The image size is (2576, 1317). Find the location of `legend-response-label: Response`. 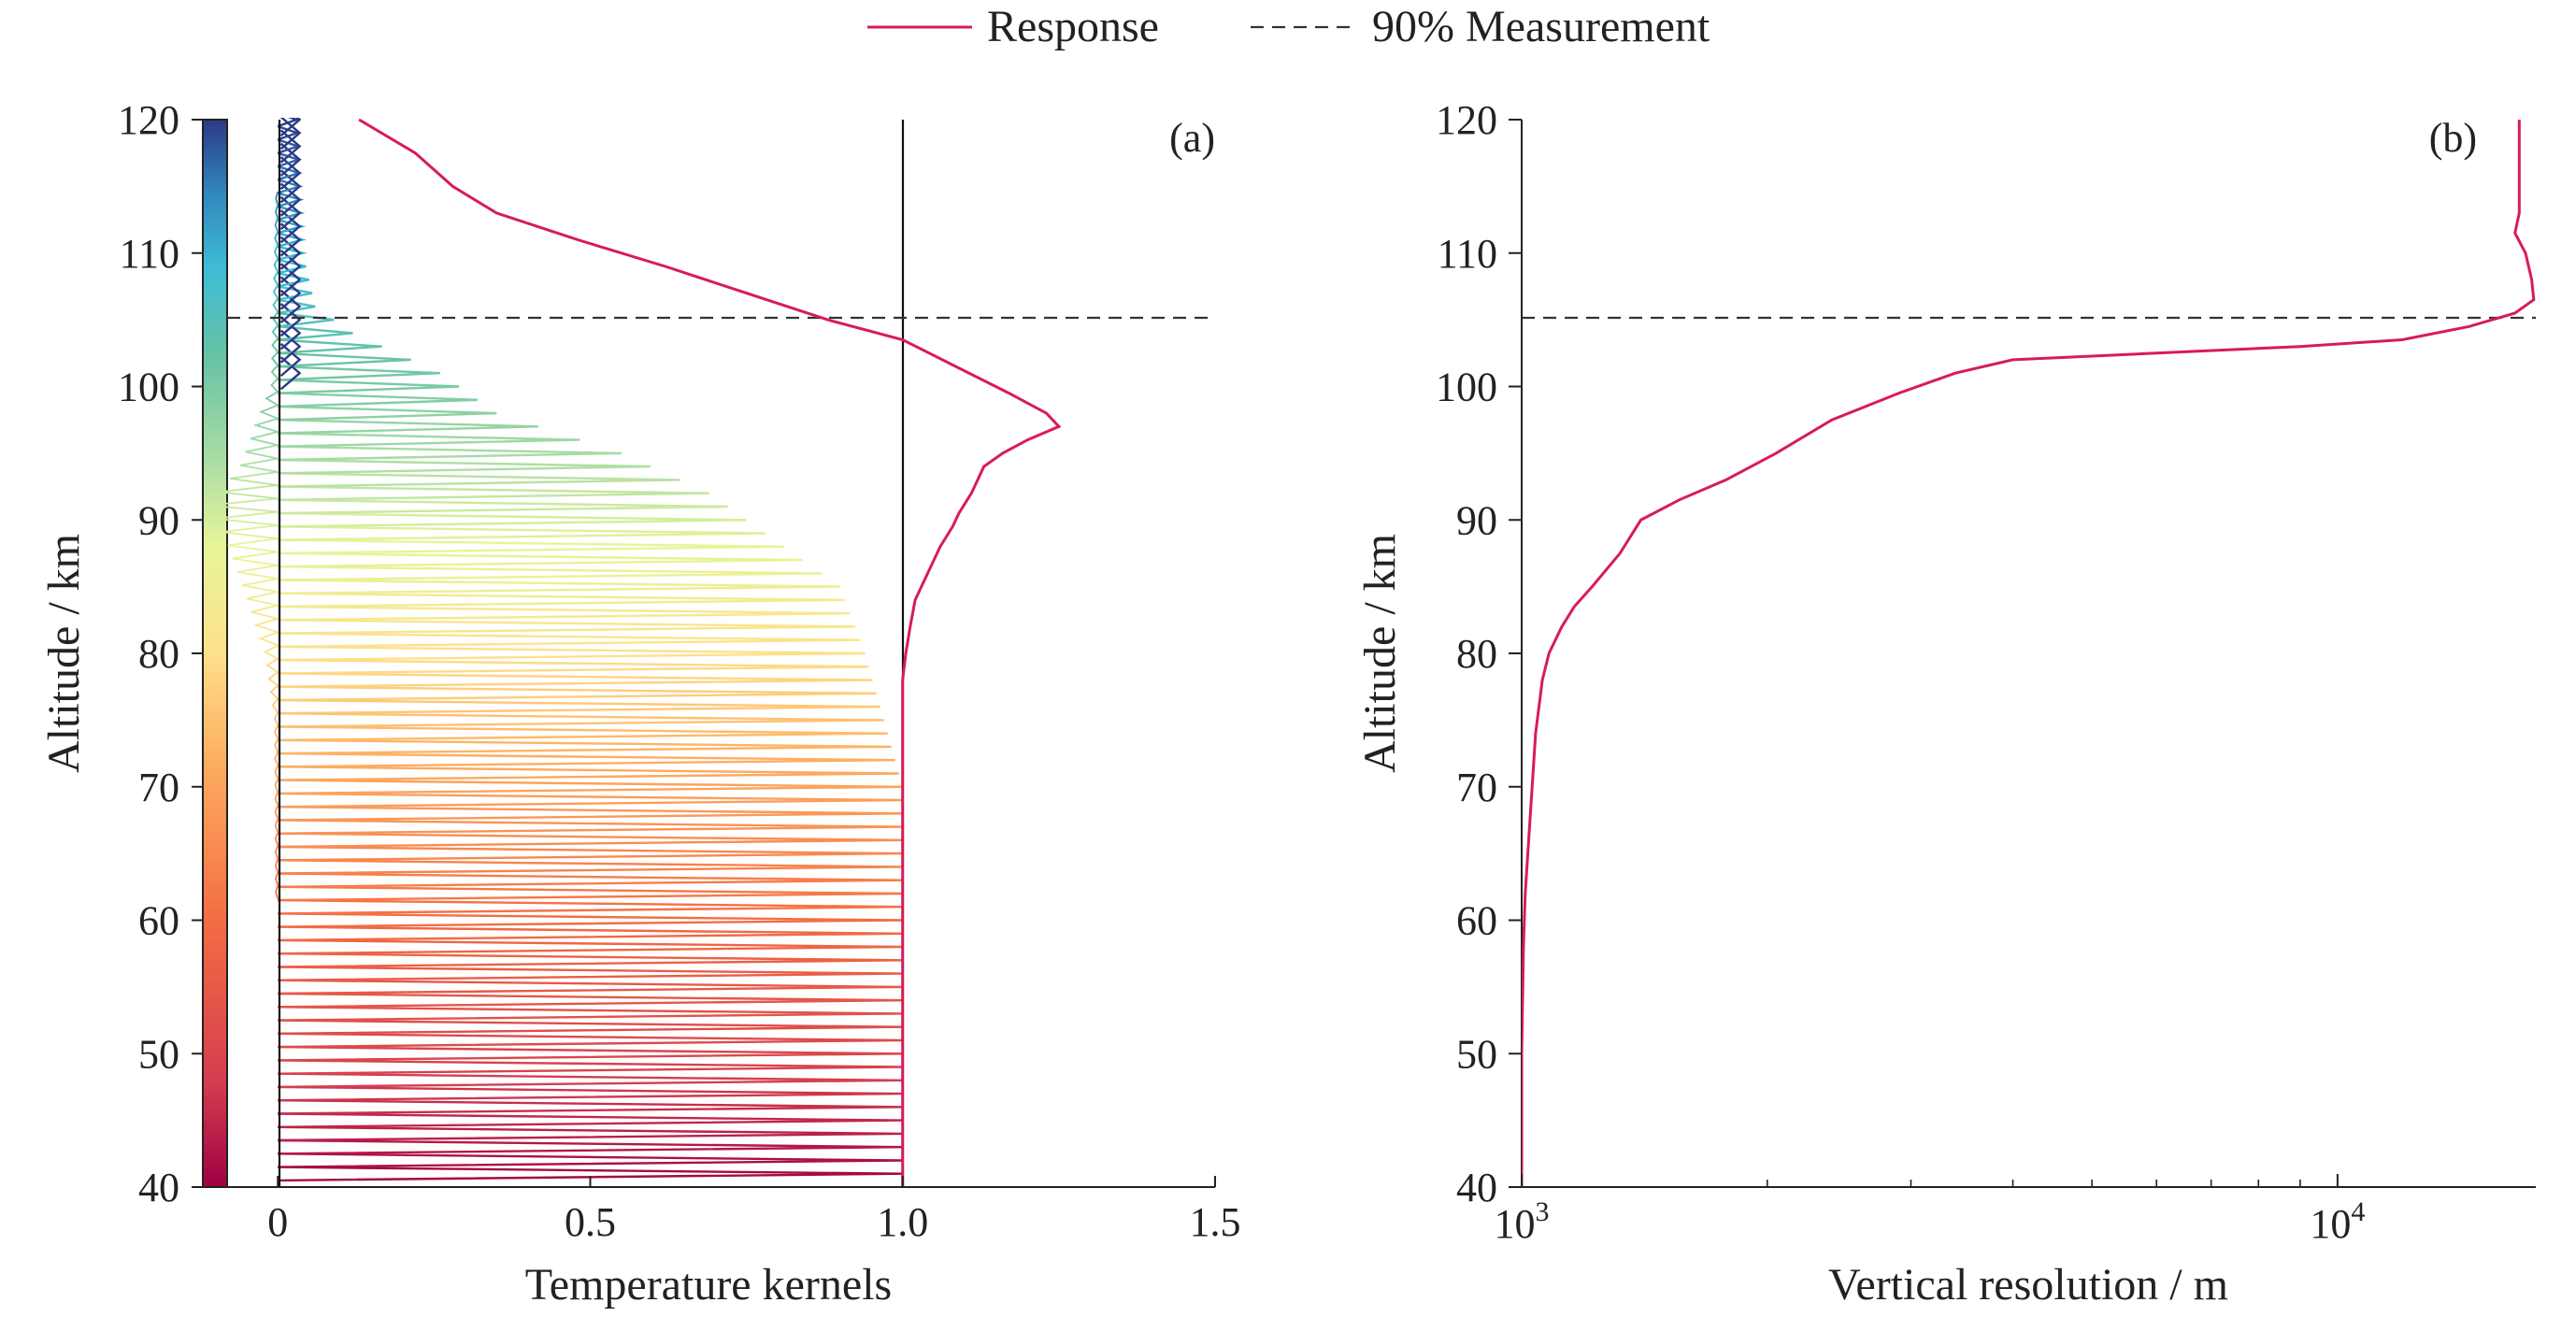

legend-response-label: Response is located at coordinates (1073, 26).